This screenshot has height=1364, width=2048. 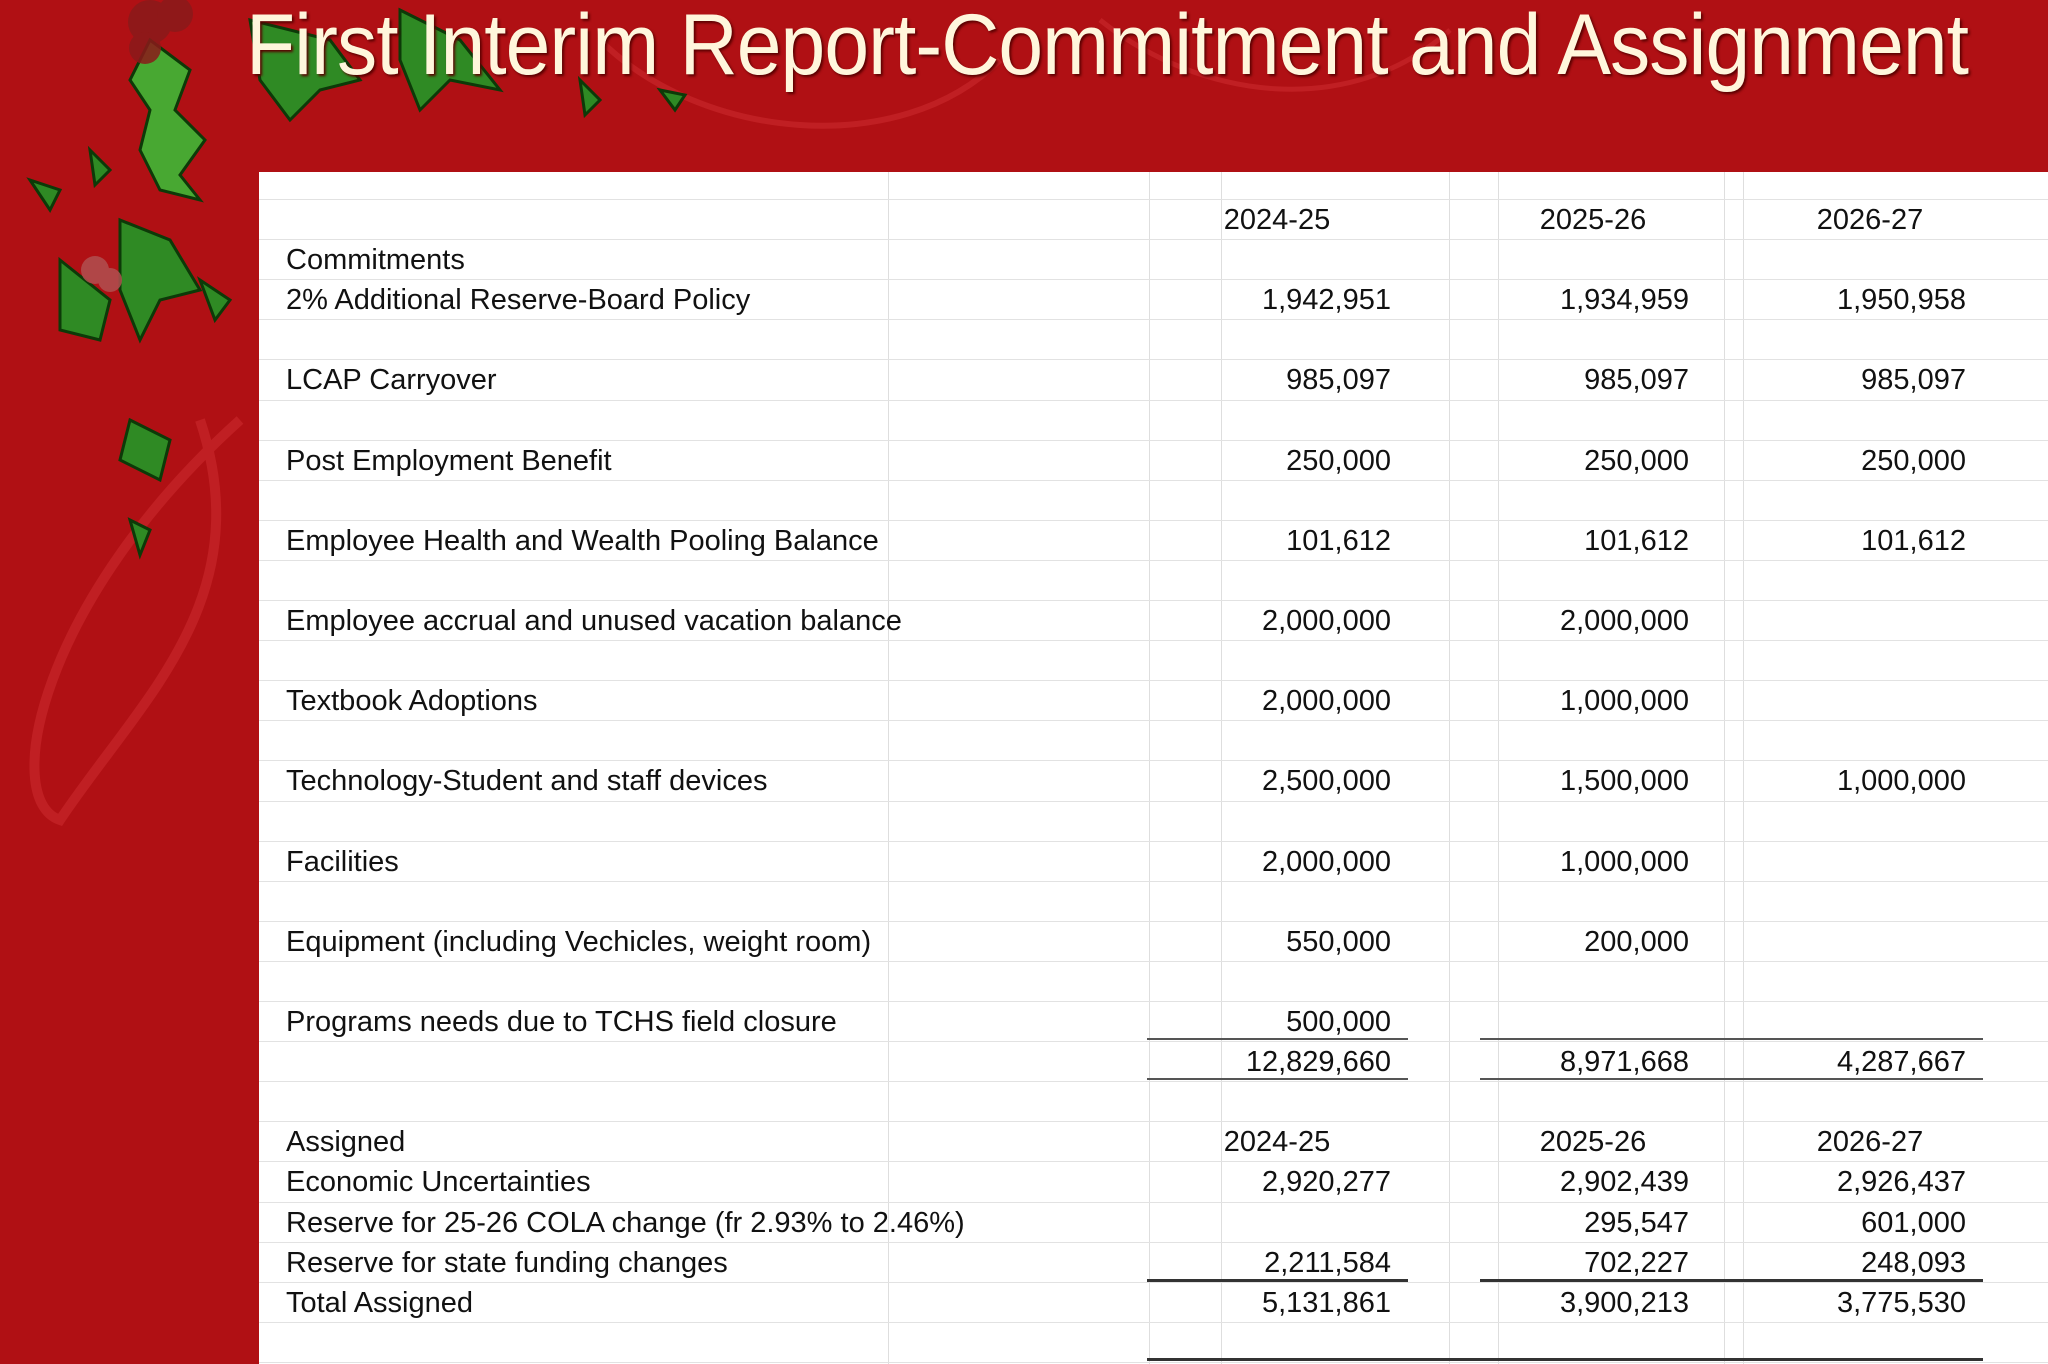 What do you see at coordinates (1913, 1263) in the screenshot?
I see `cell-value: 248,093` at bounding box center [1913, 1263].